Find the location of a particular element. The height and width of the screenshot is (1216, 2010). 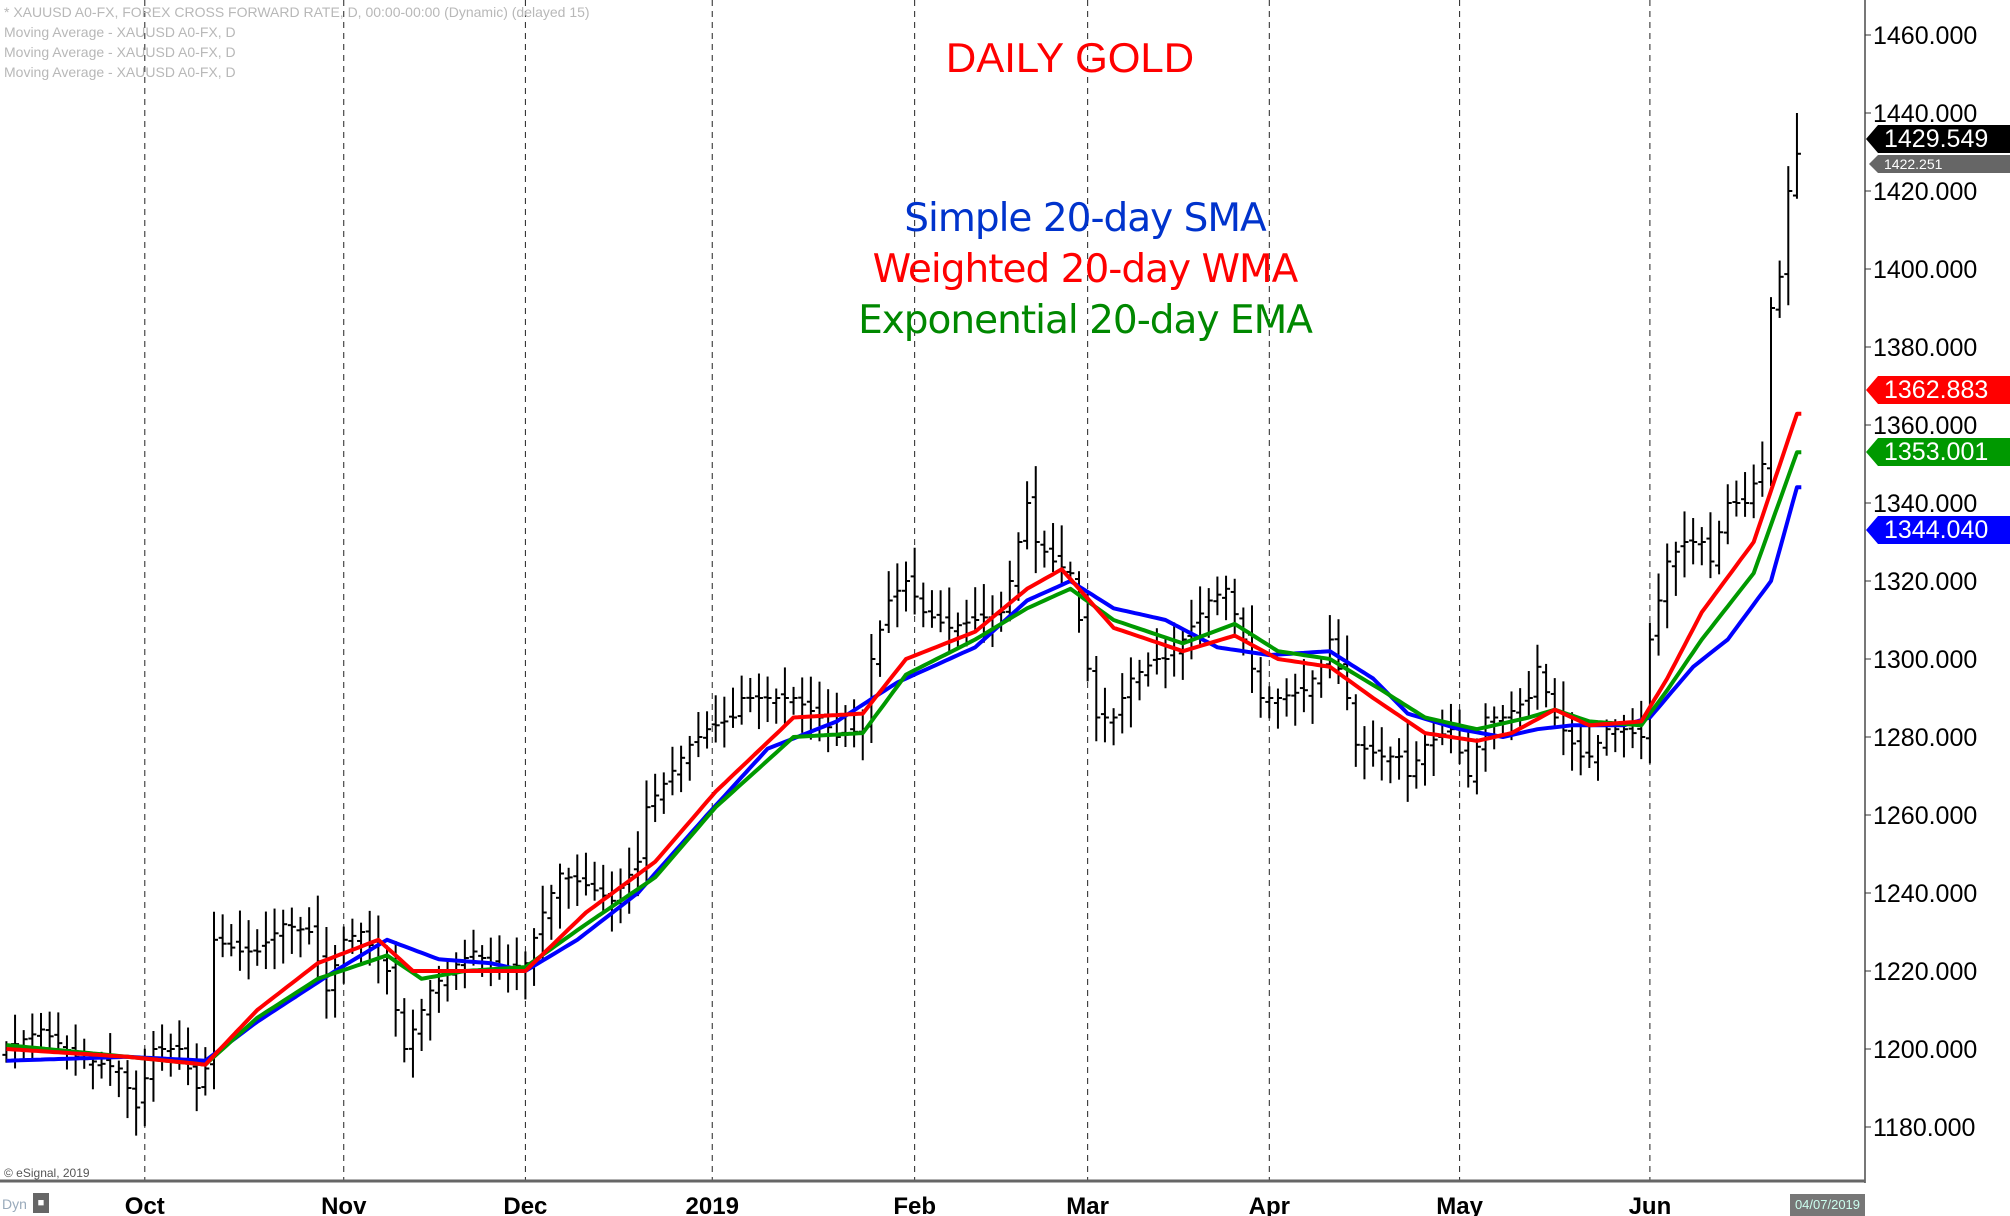

copyright: © eSignal, 2019 is located at coordinates (47, 1173).